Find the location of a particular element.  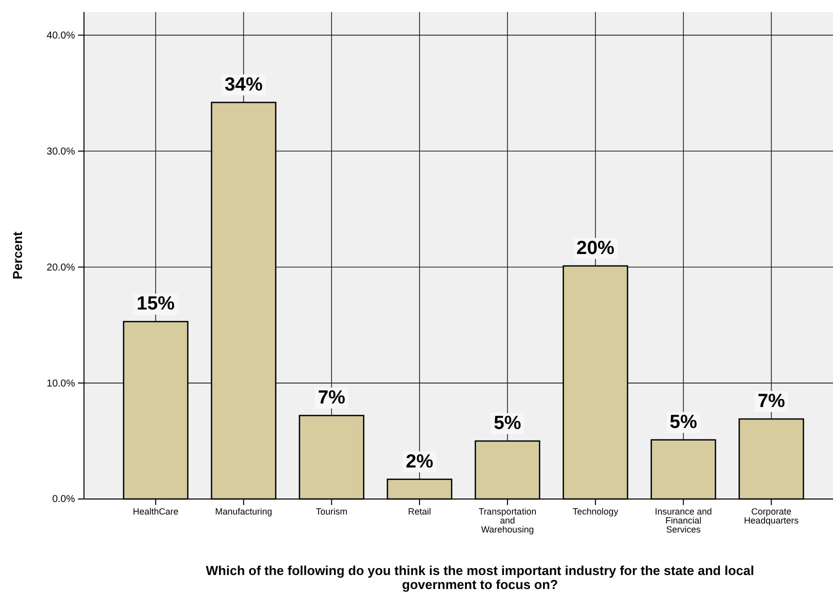

x-tick-label: Technology is located at coordinates (595, 511).